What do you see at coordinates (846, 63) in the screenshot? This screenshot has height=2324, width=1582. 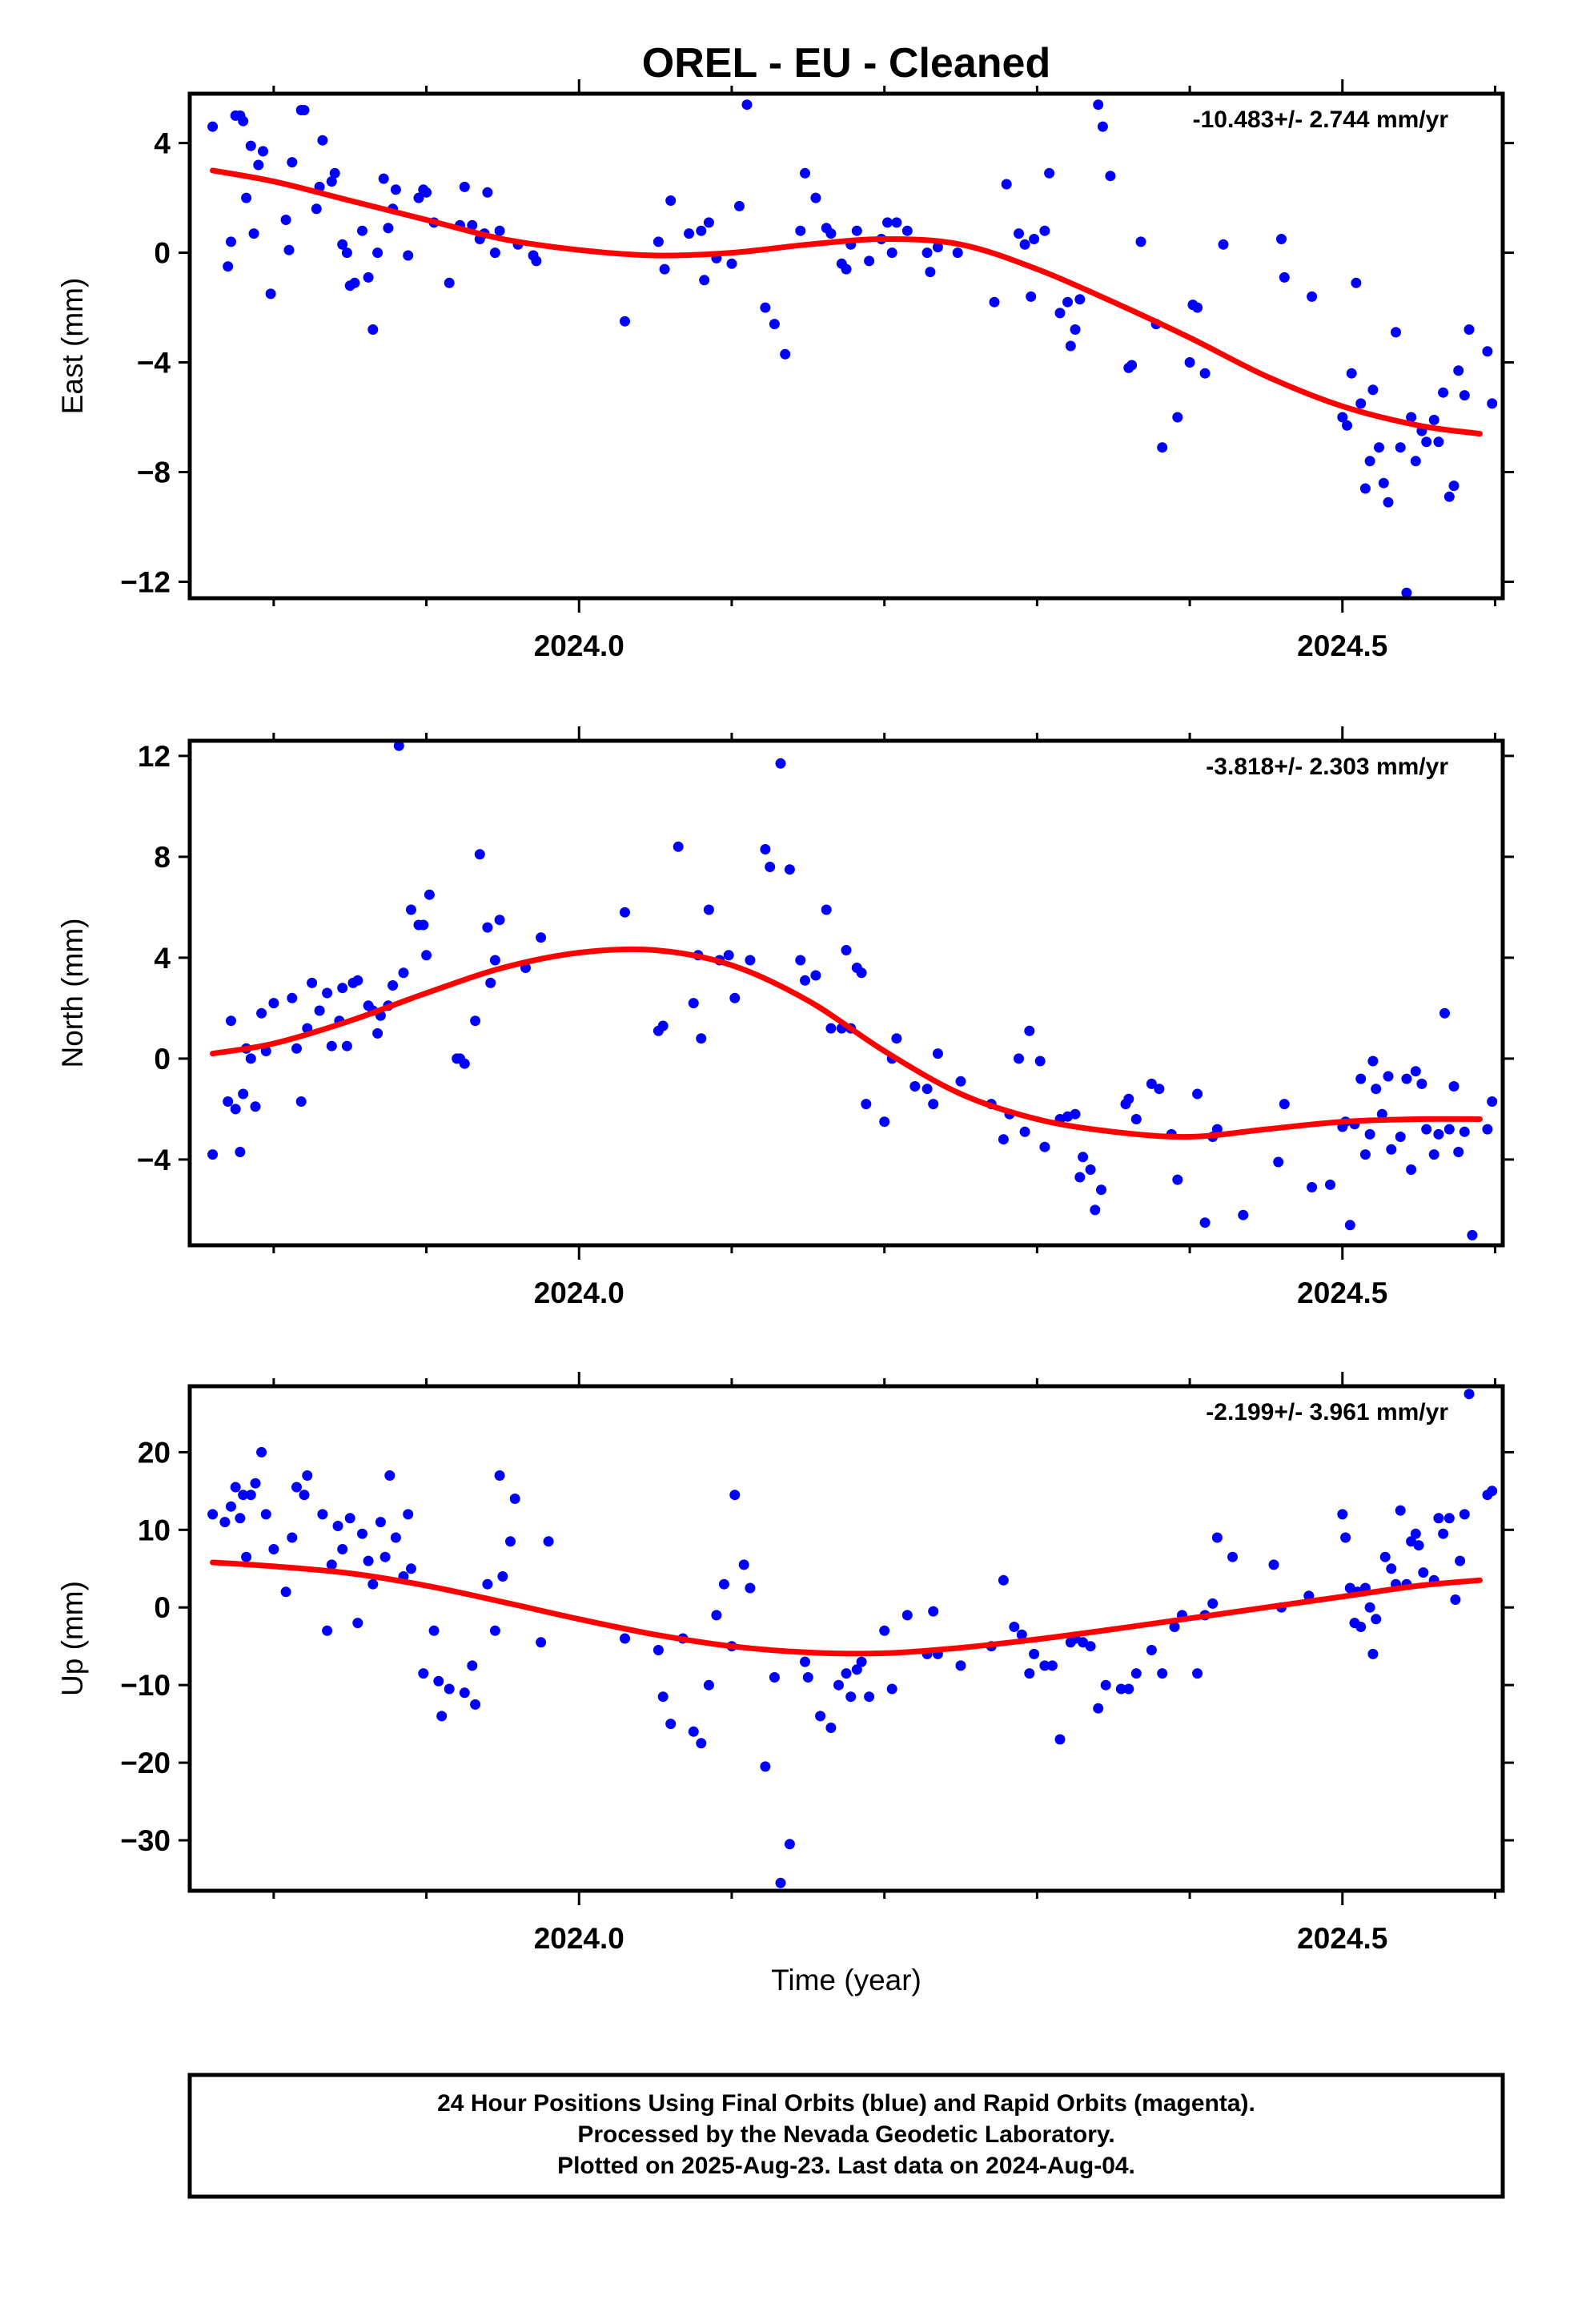 I see `figure-title: OREL - EU - Cleaned` at bounding box center [846, 63].